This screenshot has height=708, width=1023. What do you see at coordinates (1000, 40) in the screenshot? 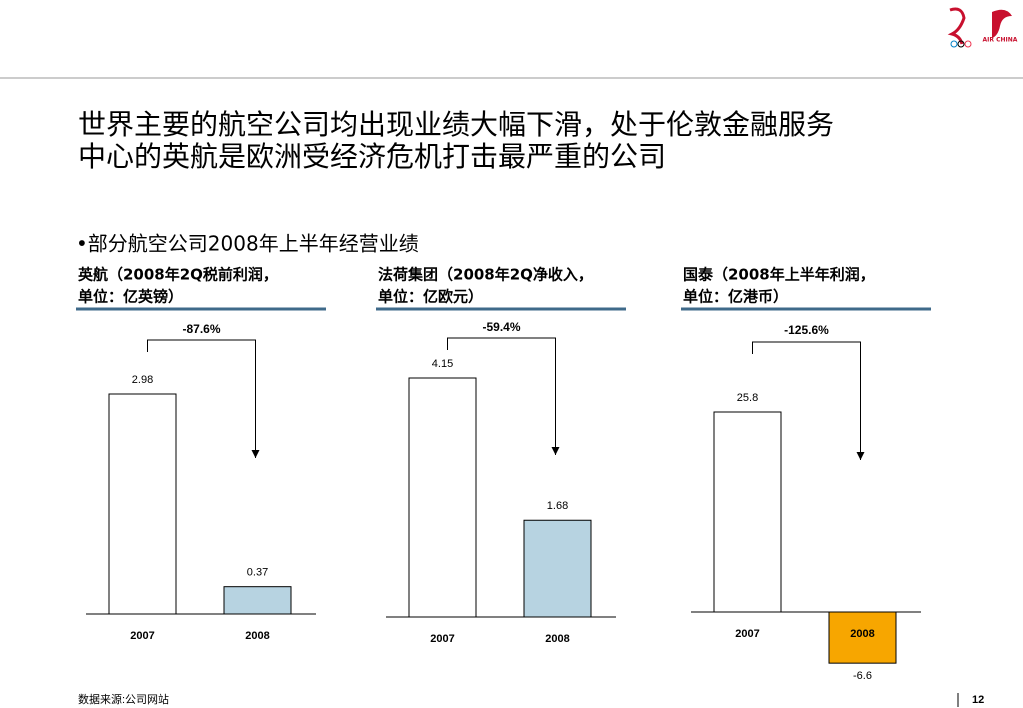
I see `logo-text: AIR CHINA` at bounding box center [1000, 40].